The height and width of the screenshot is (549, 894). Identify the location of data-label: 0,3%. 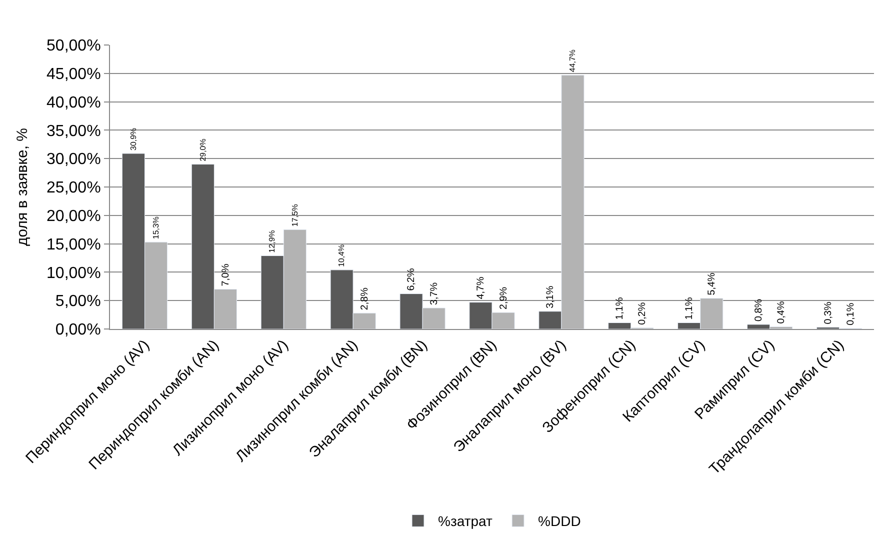
(828, 313).